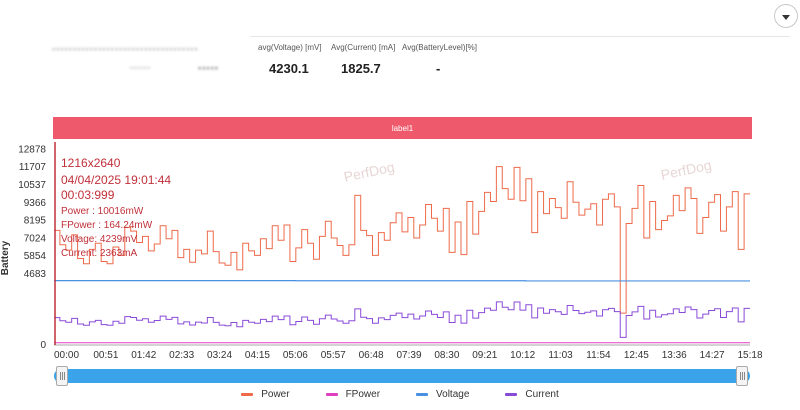  Describe the element at coordinates (105, 355) in the screenshot. I see `x-tick-label: 00:51` at that location.